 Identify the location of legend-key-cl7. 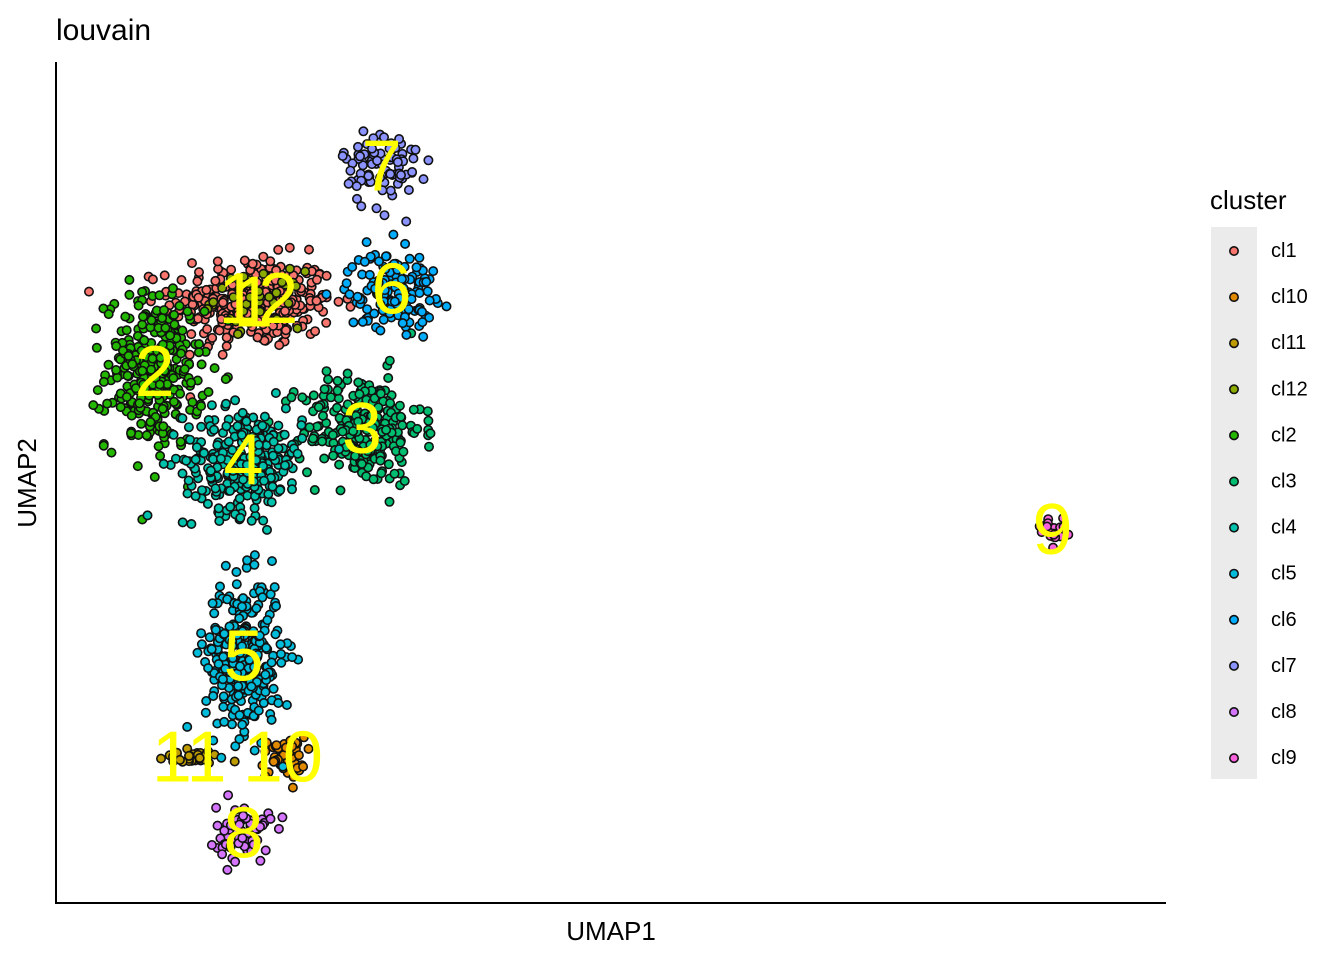
(1234, 665).